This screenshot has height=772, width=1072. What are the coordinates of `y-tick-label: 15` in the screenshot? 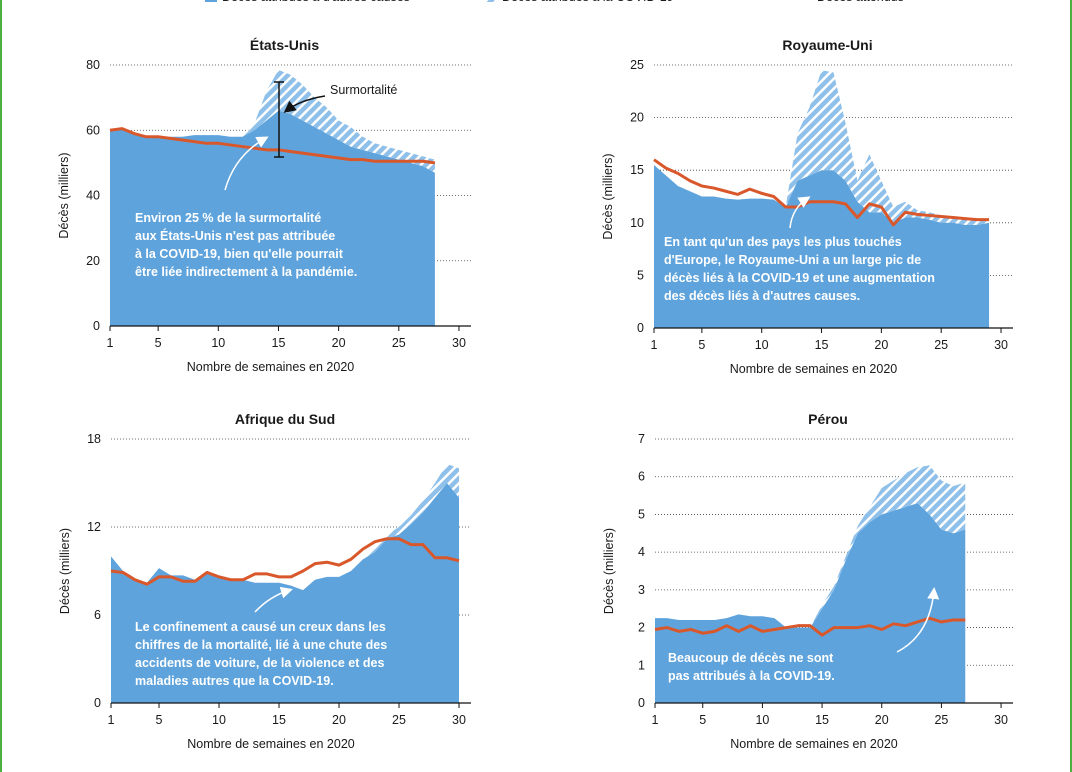 It's located at (637, 170).